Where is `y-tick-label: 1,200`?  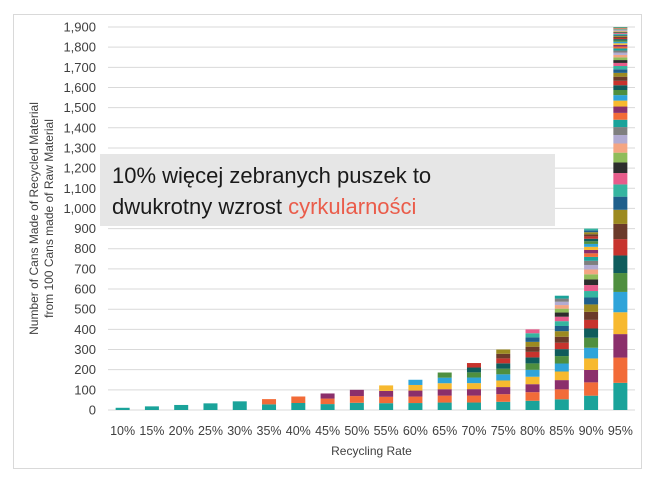 y-tick-label: 1,200 is located at coordinates (79, 168).